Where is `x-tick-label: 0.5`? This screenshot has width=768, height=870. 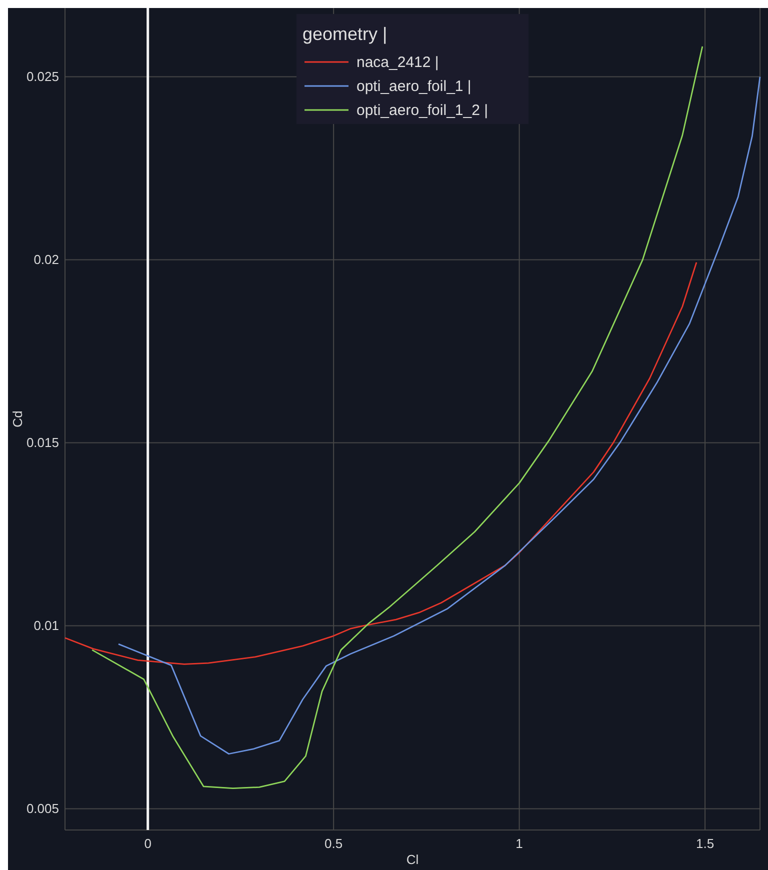 x-tick-label: 0.5 is located at coordinates (333, 843).